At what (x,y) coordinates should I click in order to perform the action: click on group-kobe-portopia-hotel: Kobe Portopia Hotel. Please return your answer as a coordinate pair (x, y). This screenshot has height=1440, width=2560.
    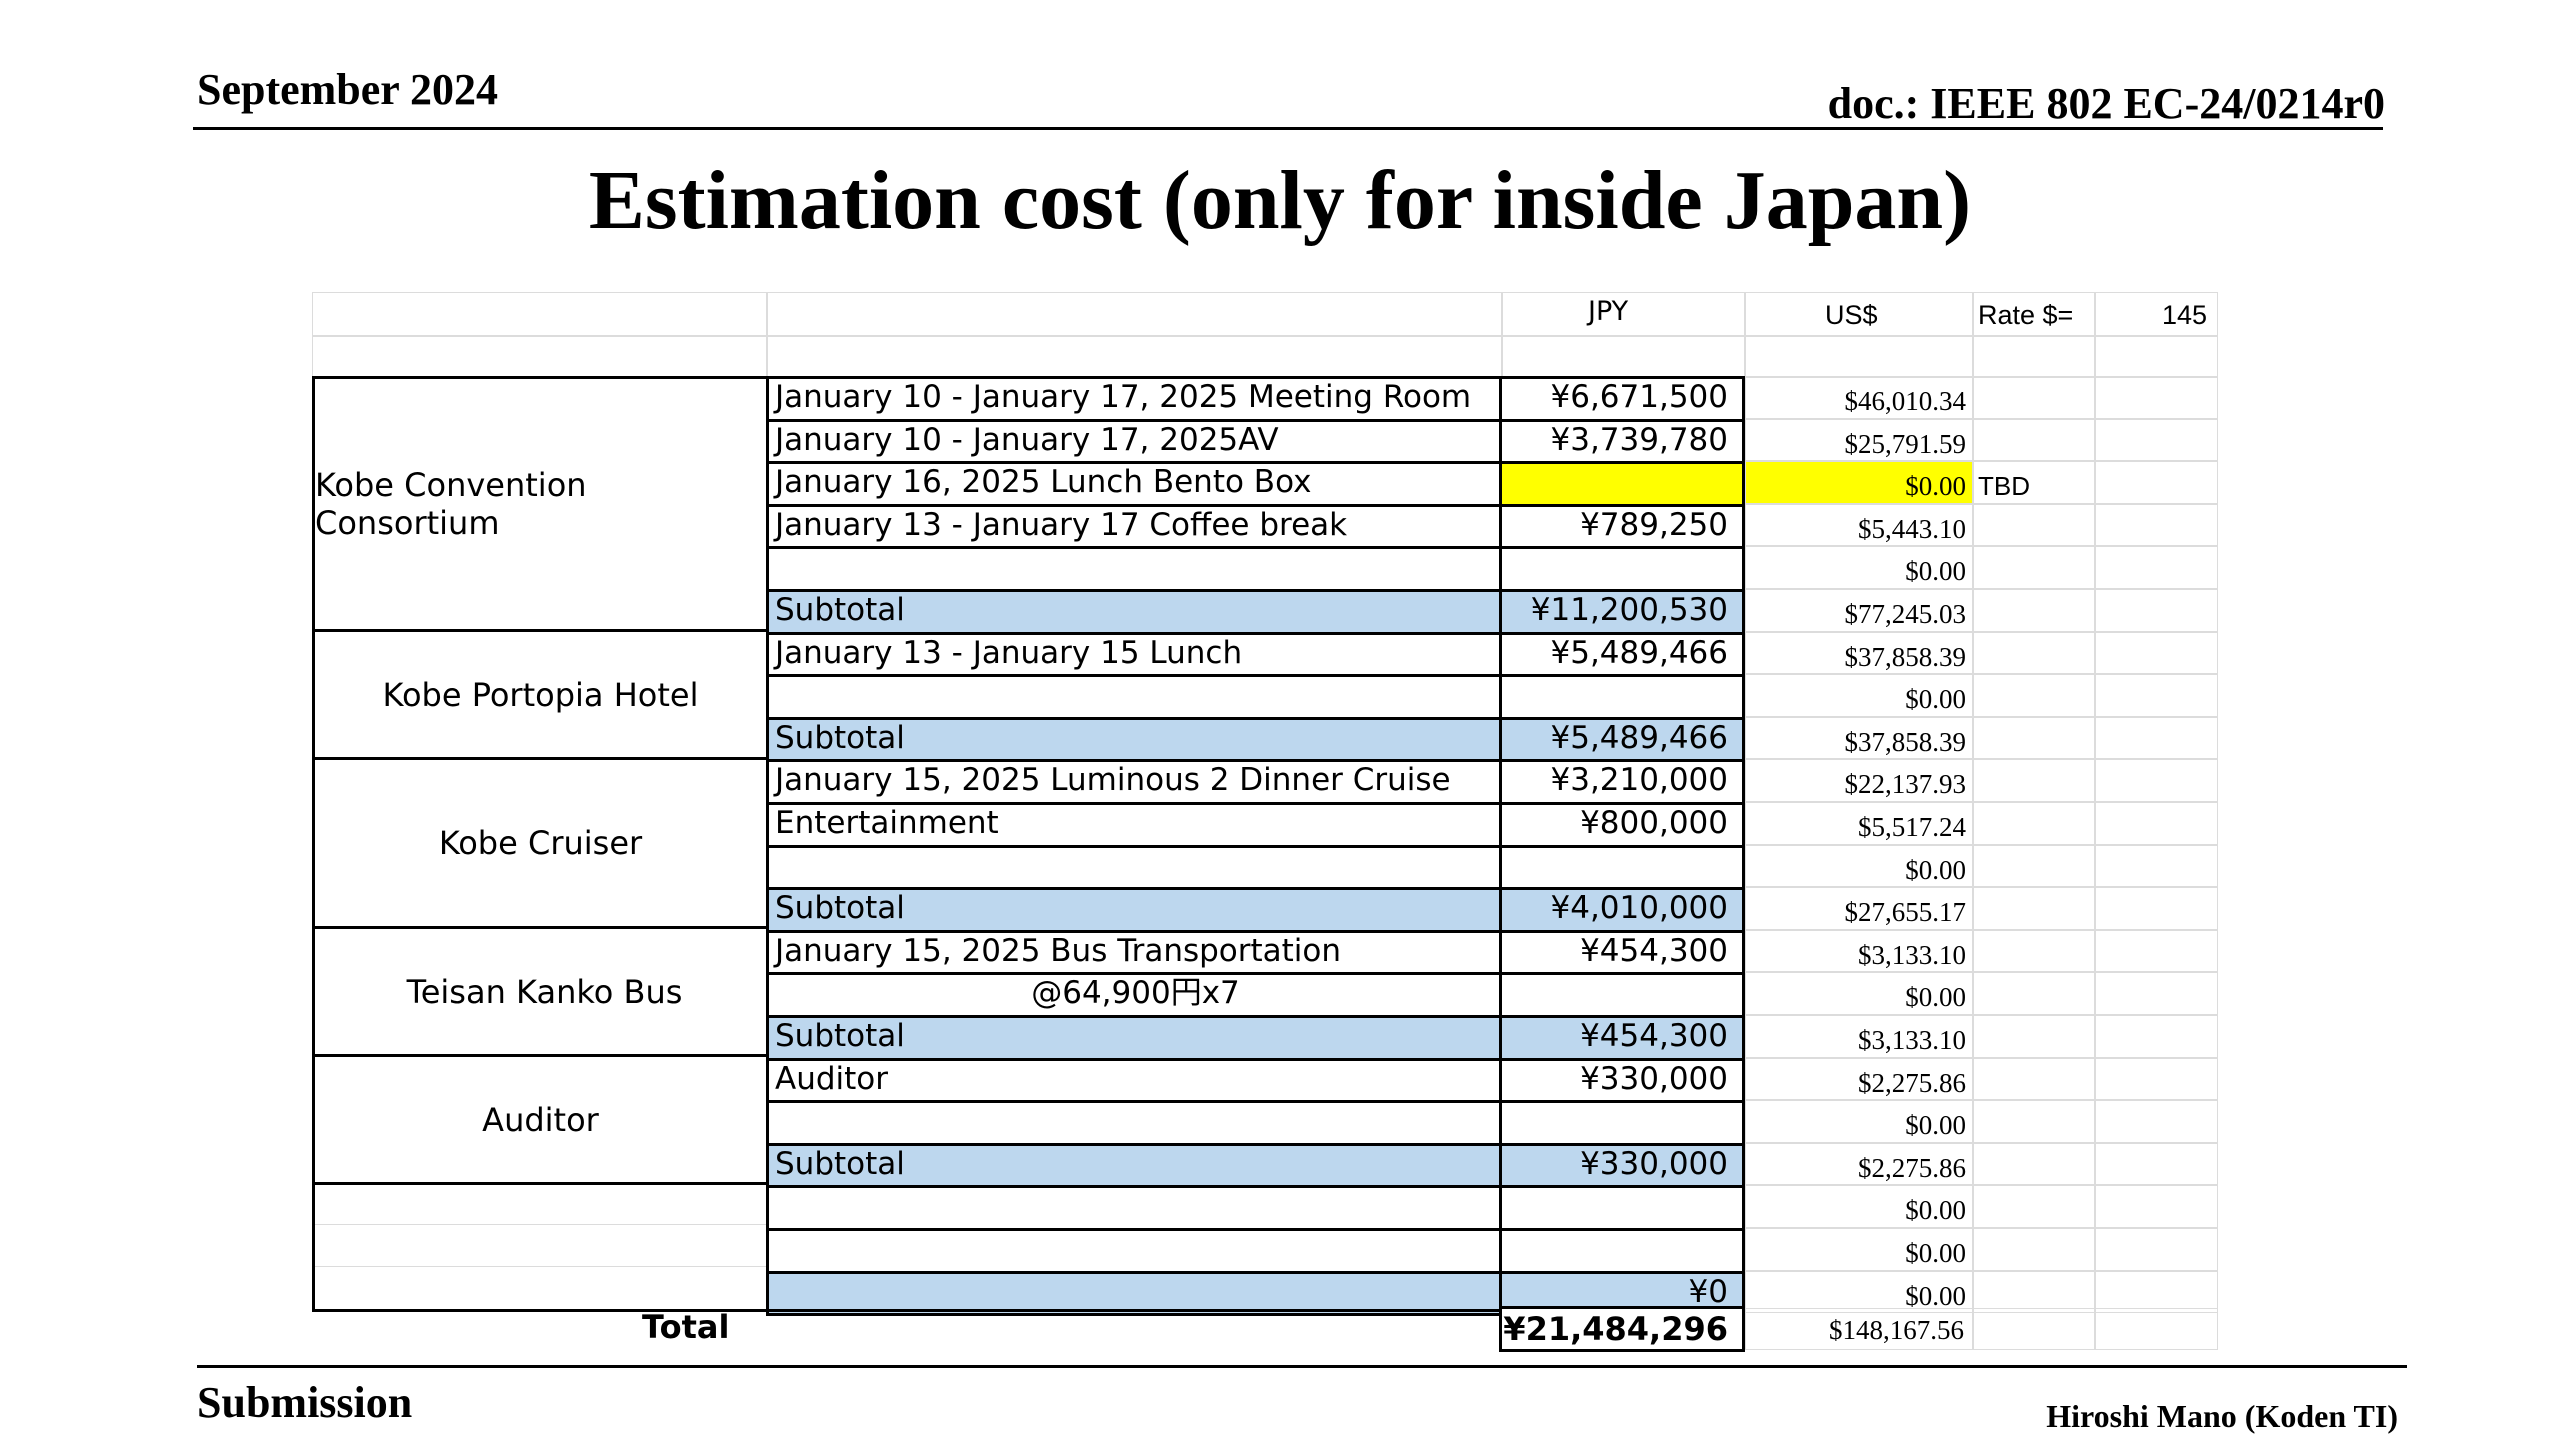
    Looking at the image, I should click on (540, 694).